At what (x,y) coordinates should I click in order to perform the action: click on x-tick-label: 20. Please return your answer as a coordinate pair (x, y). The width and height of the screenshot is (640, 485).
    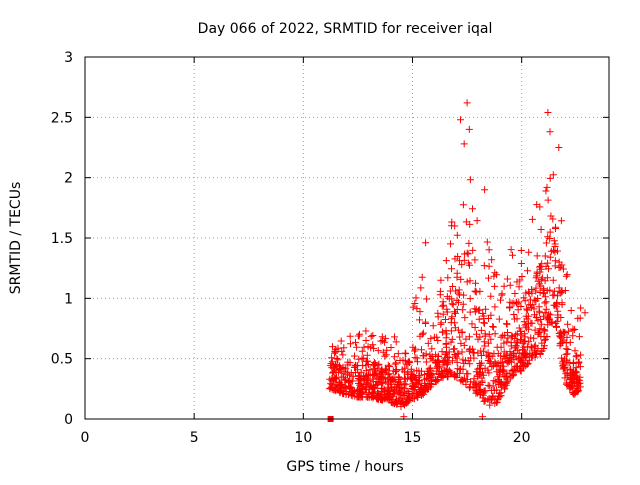
    Looking at the image, I should click on (522, 438).